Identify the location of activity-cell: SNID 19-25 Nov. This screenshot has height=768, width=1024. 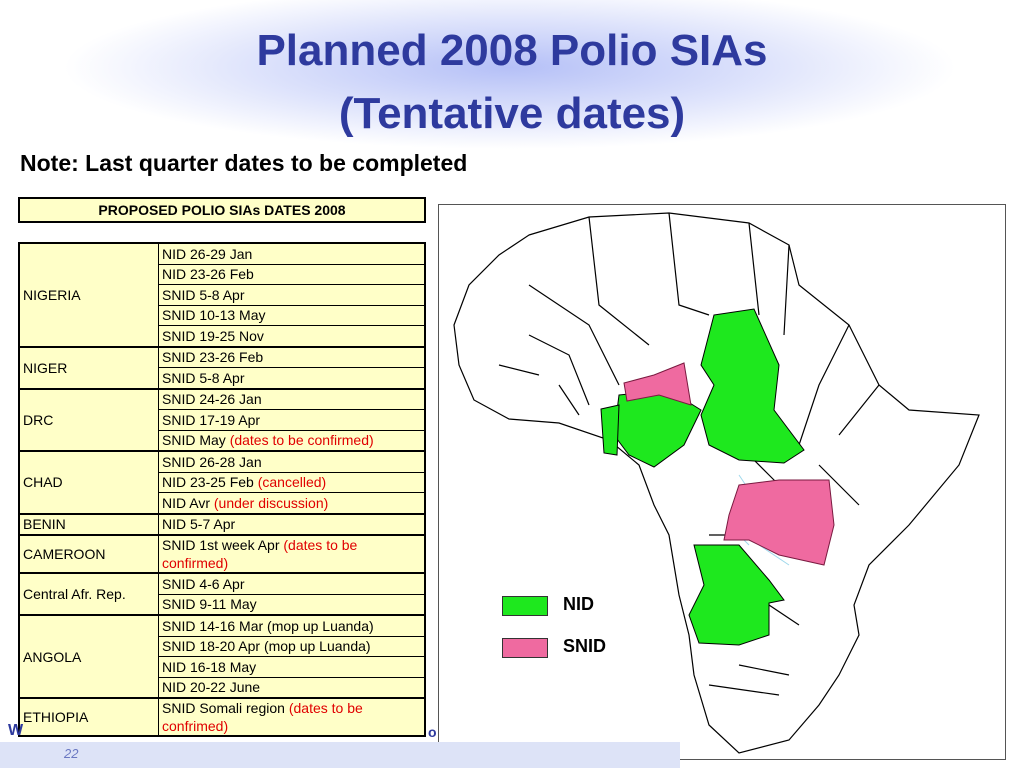
(292, 336).